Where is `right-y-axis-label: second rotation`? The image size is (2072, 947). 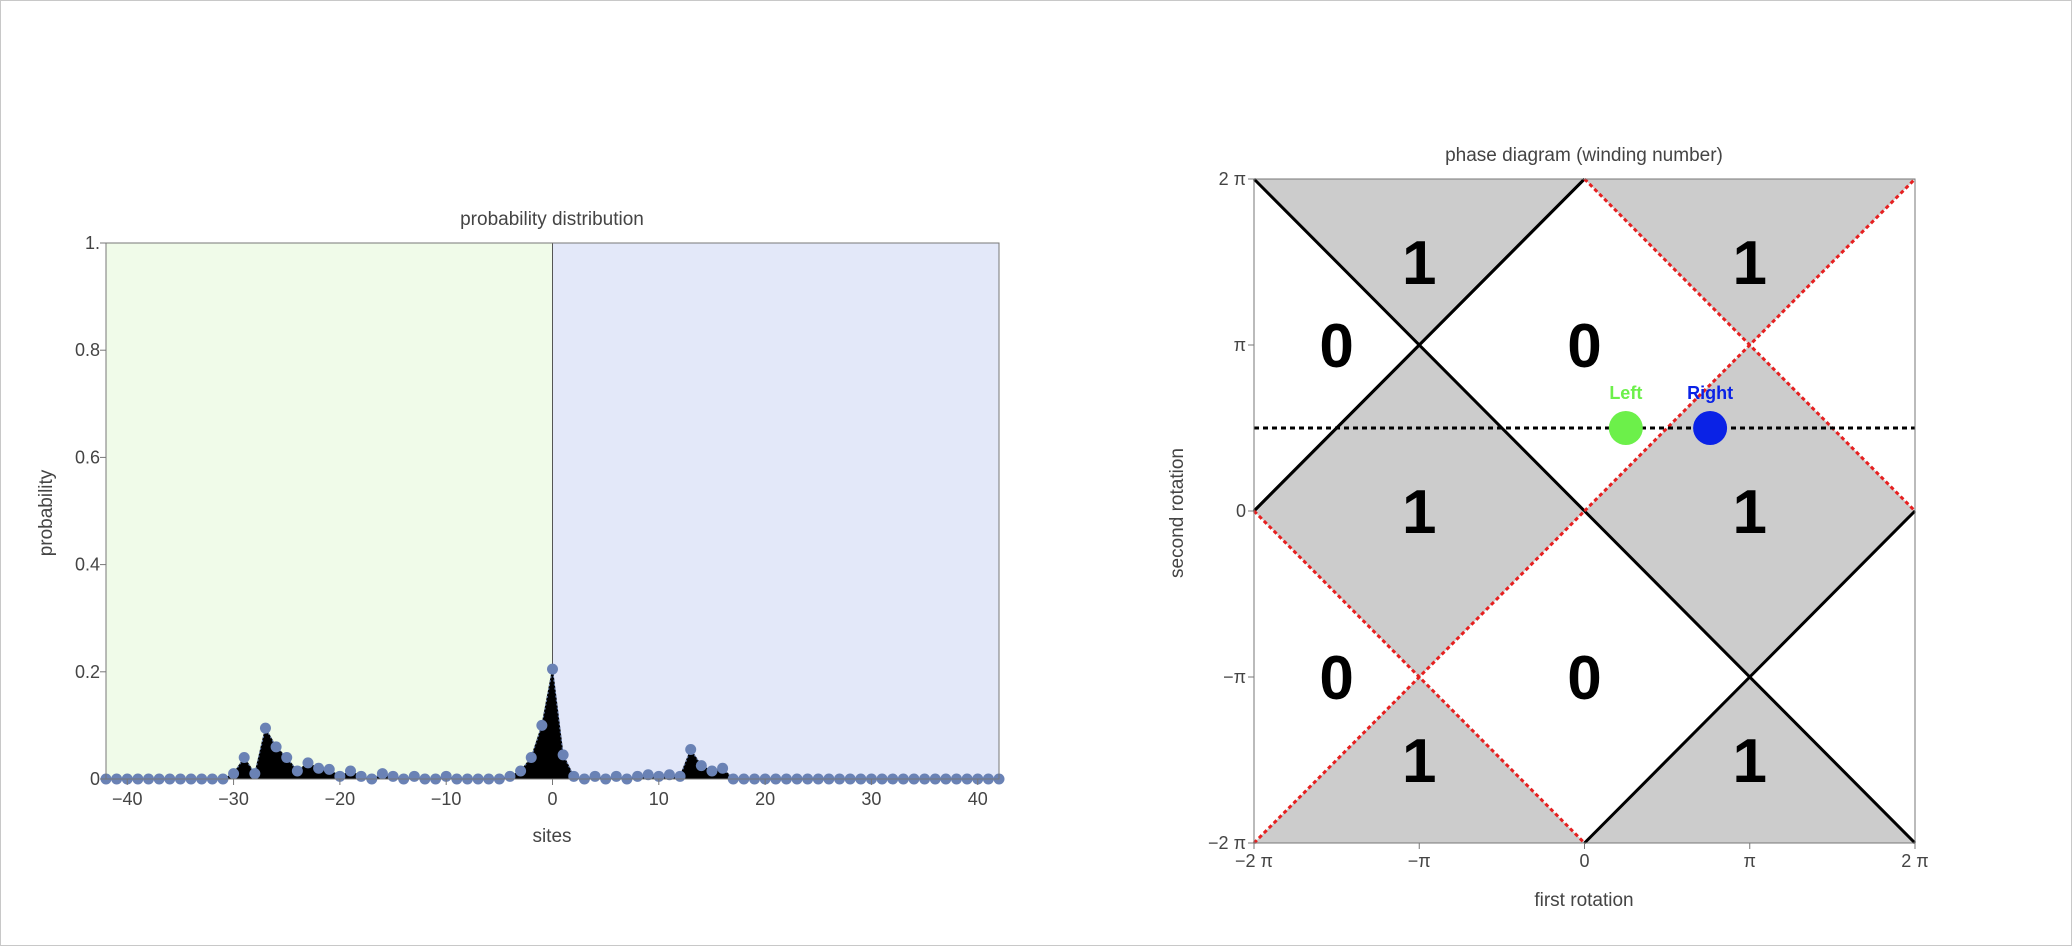 right-y-axis-label: second rotation is located at coordinates (1177, 513).